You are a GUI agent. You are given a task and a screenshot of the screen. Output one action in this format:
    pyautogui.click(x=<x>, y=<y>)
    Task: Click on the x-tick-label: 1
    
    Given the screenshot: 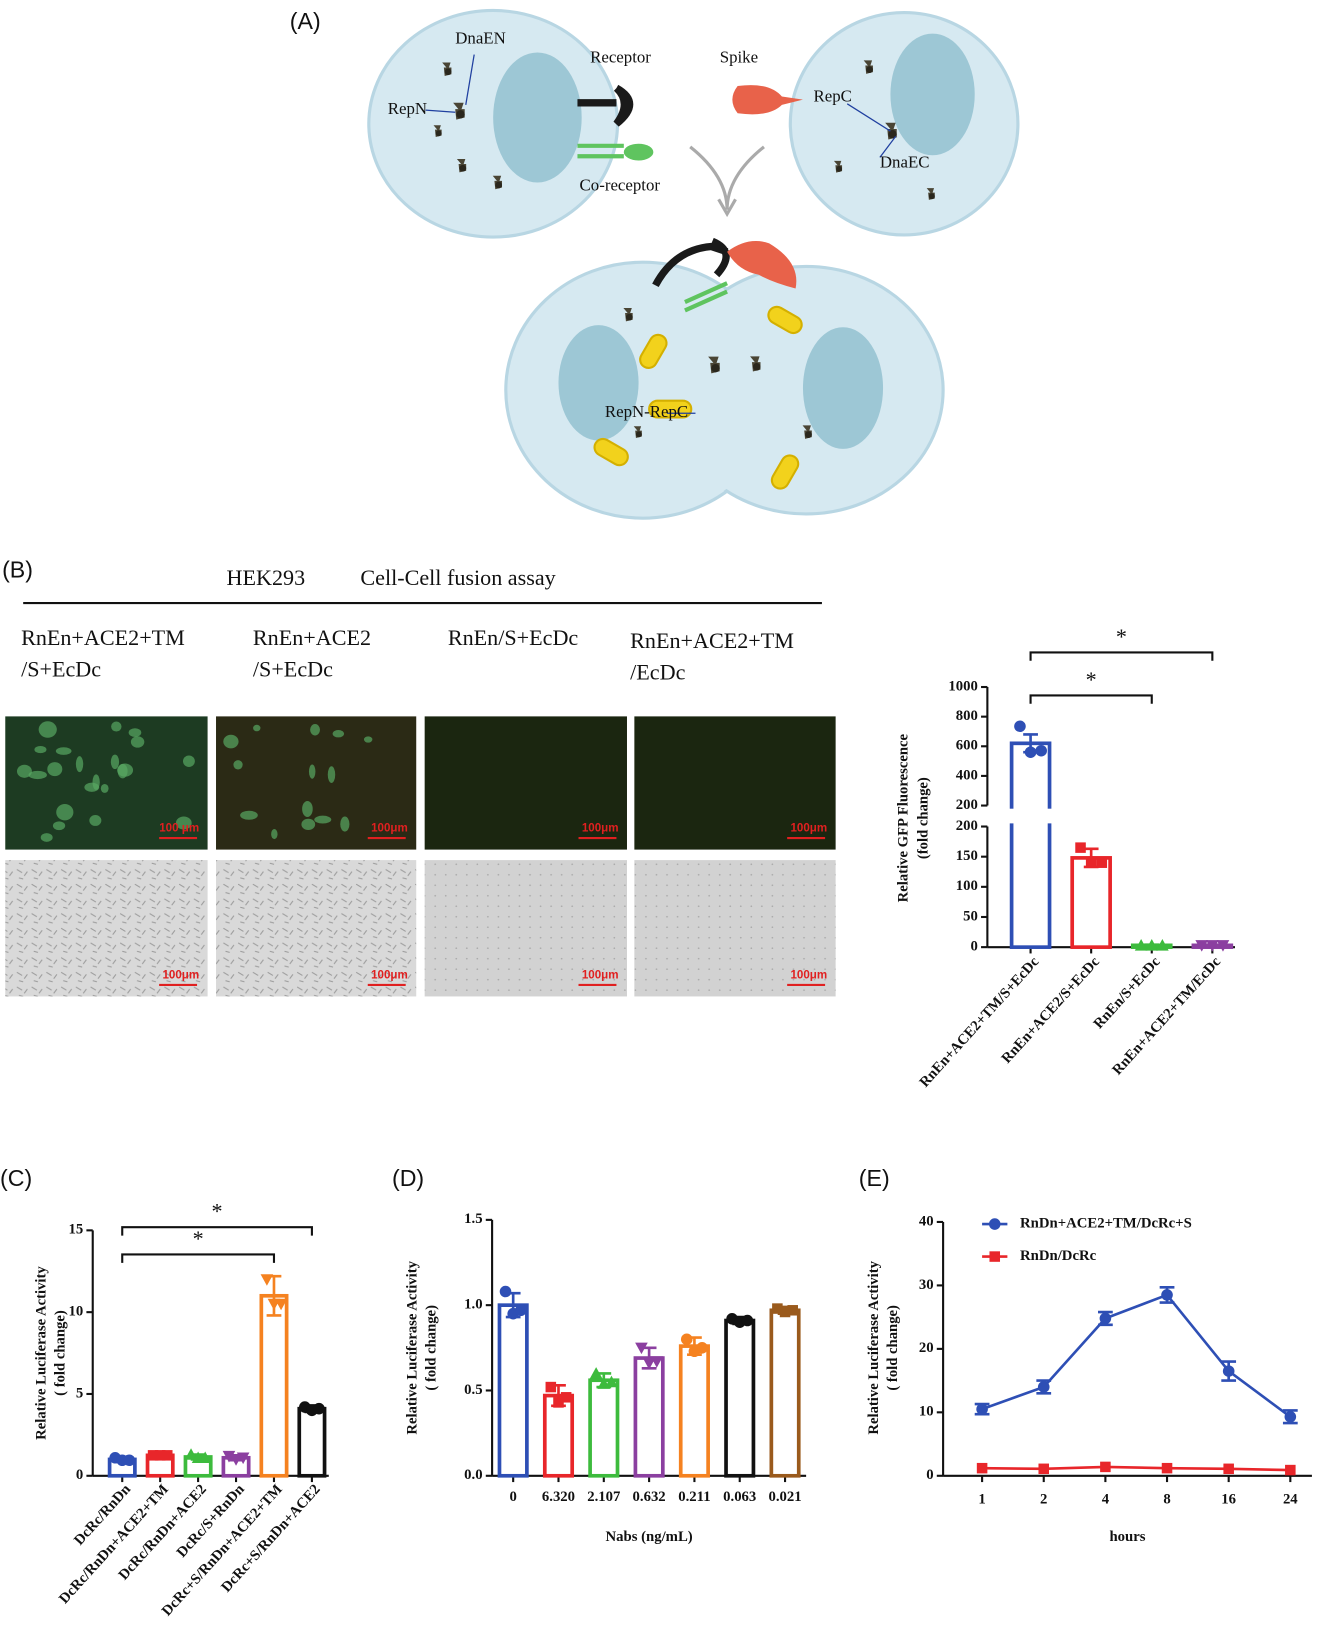 What is the action you would take?
    pyautogui.click(x=981, y=1499)
    